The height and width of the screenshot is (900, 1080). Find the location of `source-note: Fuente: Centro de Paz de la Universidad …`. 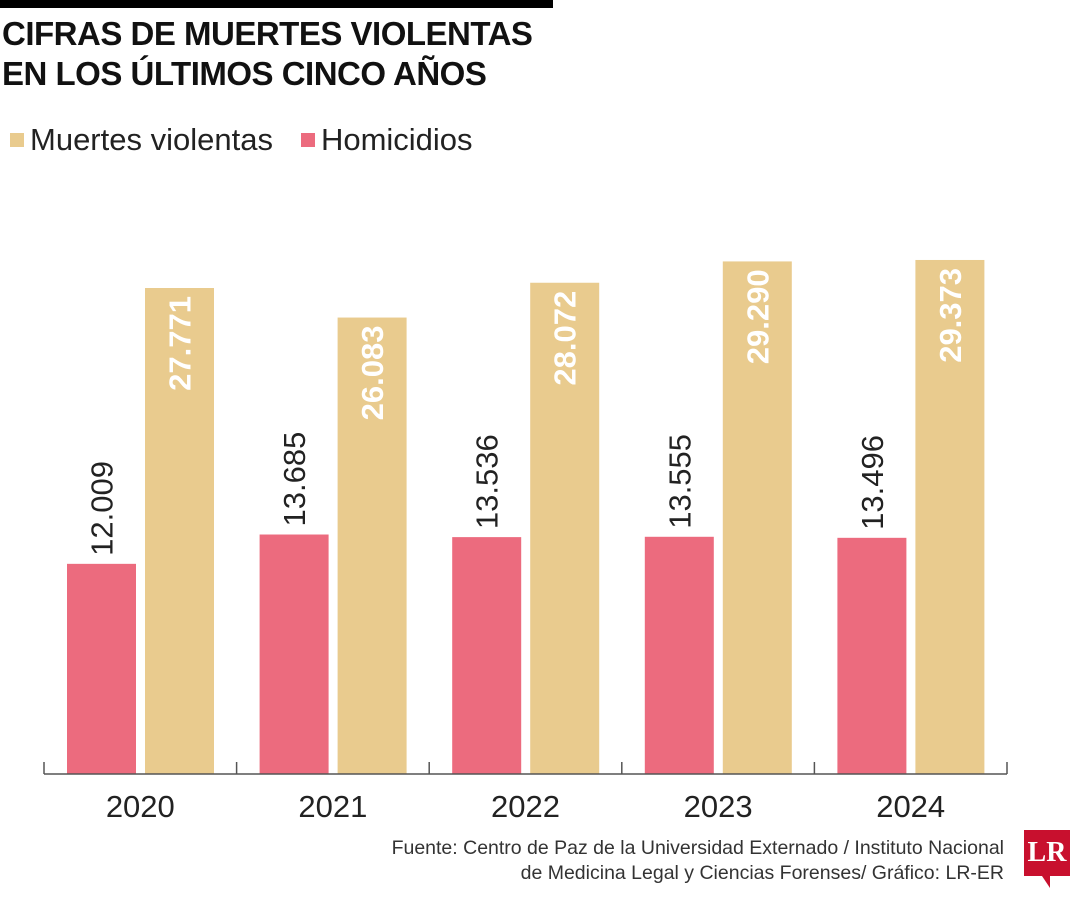

source-note: Fuente: Centro de Paz de la Universidad … is located at coordinates (698, 861).